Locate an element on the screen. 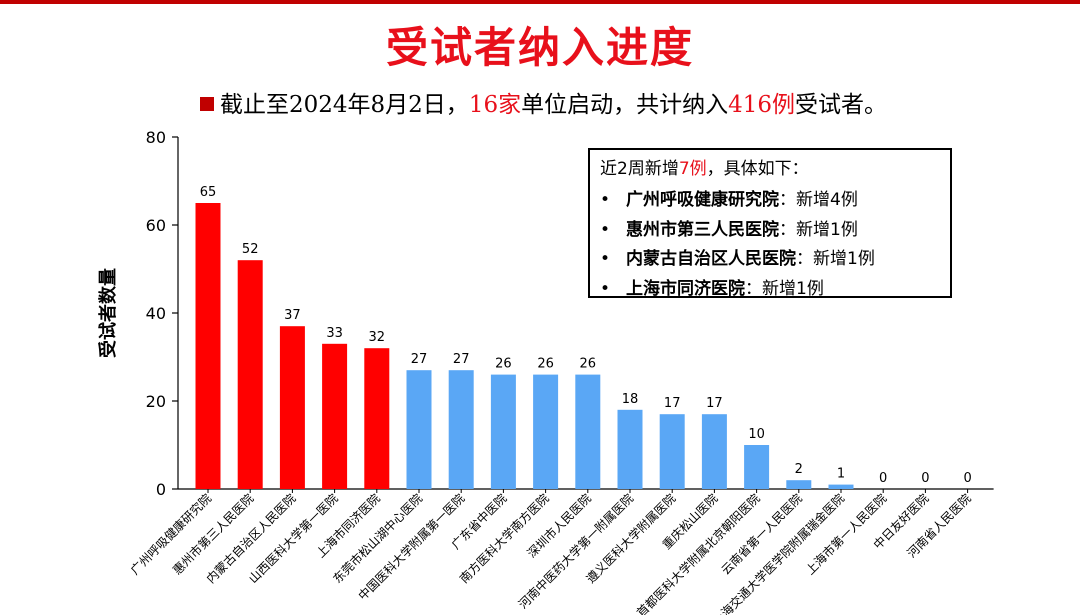 This screenshot has width=1080, height=615. summary-suffix: 受试者。 is located at coordinates (841, 105).